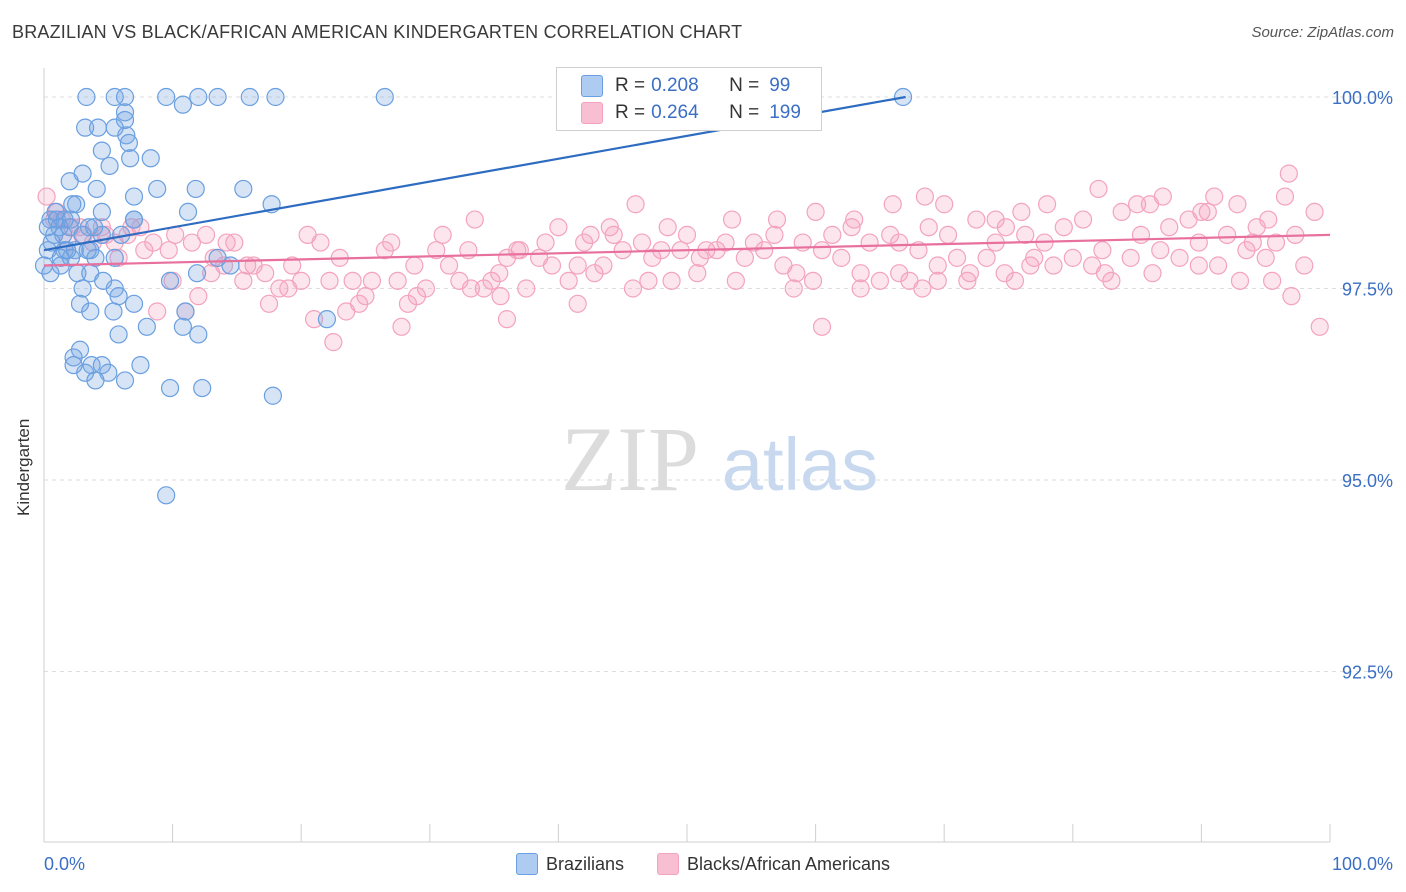  What do you see at coordinates (584, 863) in the screenshot?
I see `legend-label-brazilians: Brazilians` at bounding box center [584, 863].